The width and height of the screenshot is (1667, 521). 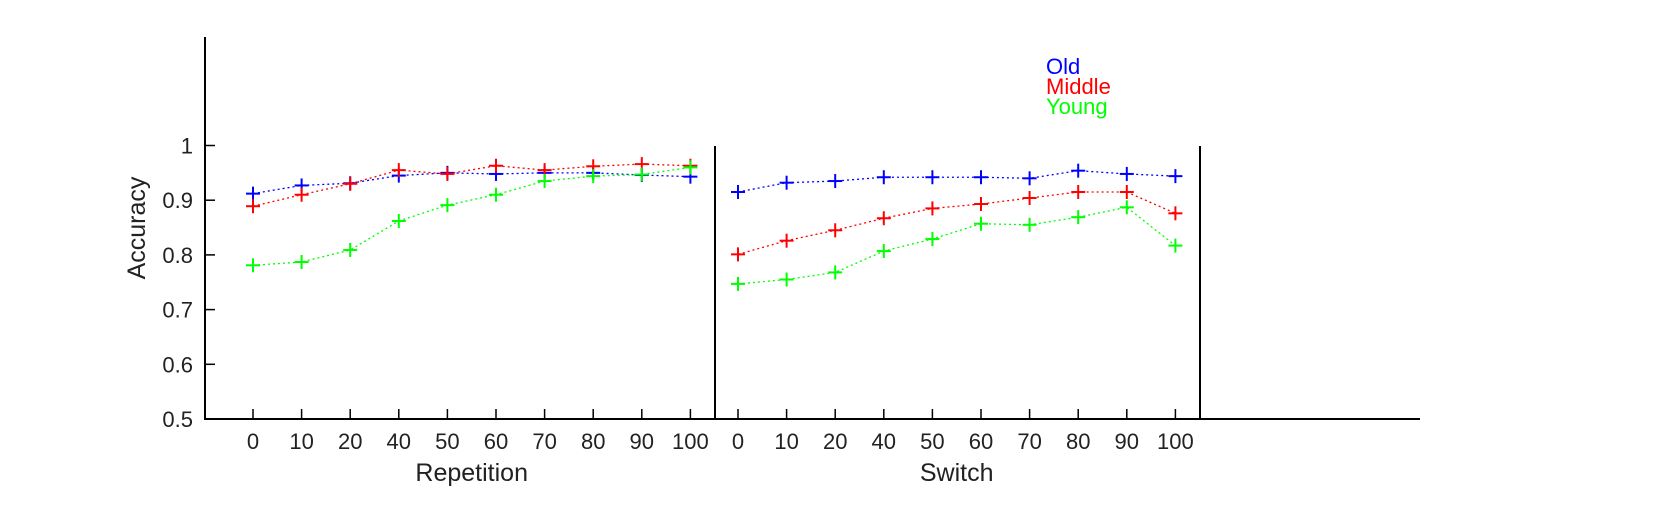 I want to click on panel-label-repetition: Repetition, so click(x=471, y=473).